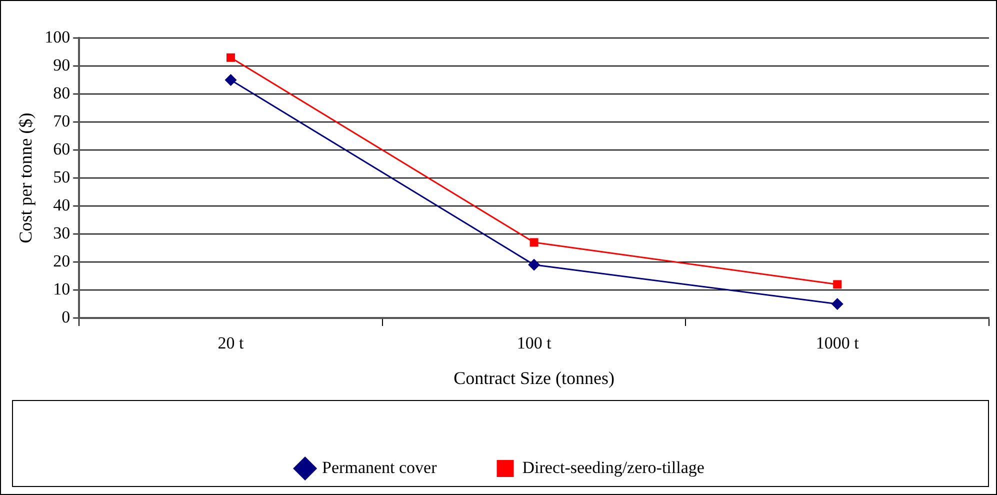 The width and height of the screenshot is (997, 495). I want to click on y-tick-label: 50, so click(61, 176).